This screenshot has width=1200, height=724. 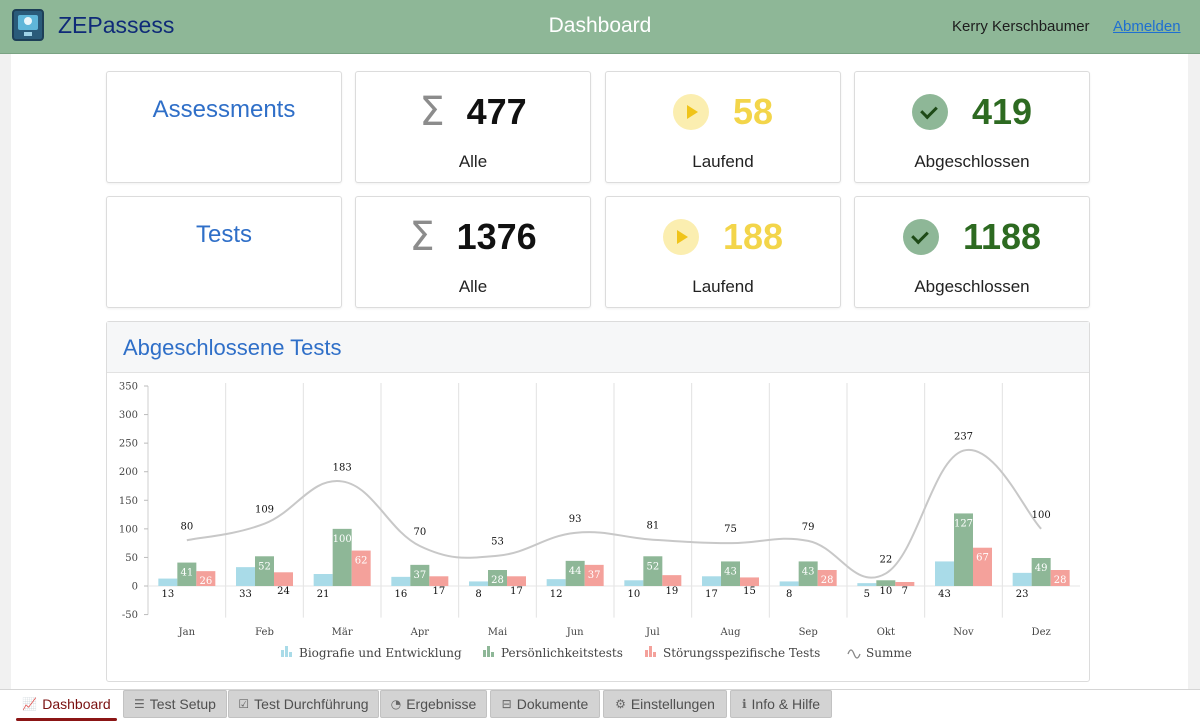 What do you see at coordinates (400, 594) in the screenshot?
I see `bar-value-label: 16` at bounding box center [400, 594].